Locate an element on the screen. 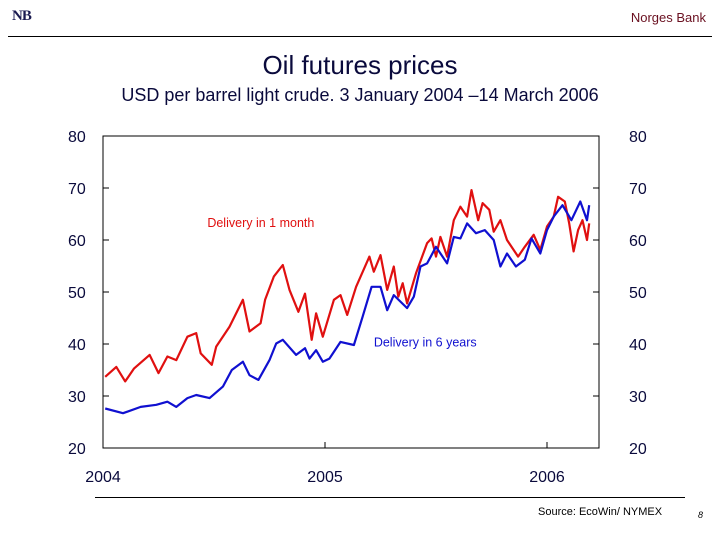 This screenshot has height=540, width=720. y-tick-label-left: 30 is located at coordinates (77, 397).